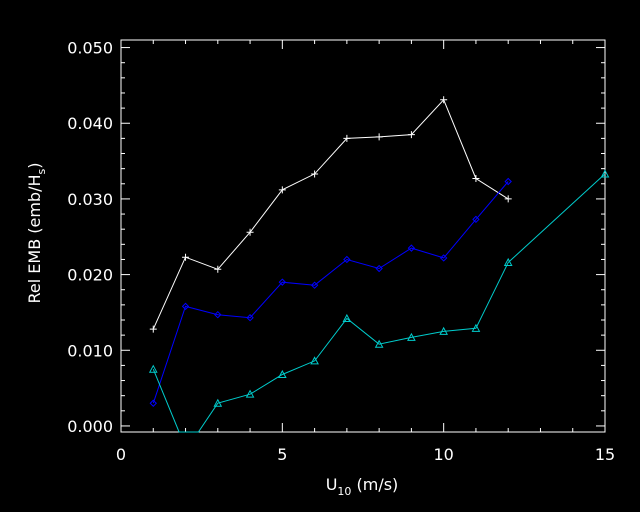 This screenshot has height=512, width=640. Describe the element at coordinates (90, 123) in the screenshot. I see `y-tick-label: 0.040` at that location.